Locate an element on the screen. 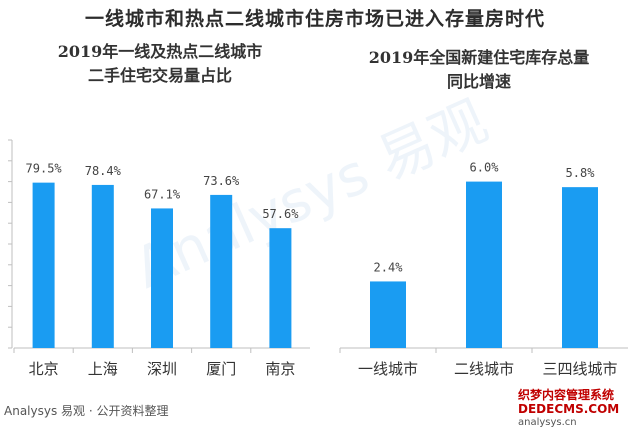 This screenshot has height=430, width=630. chart-2-category-label: 一线城市 is located at coordinates (388, 369).